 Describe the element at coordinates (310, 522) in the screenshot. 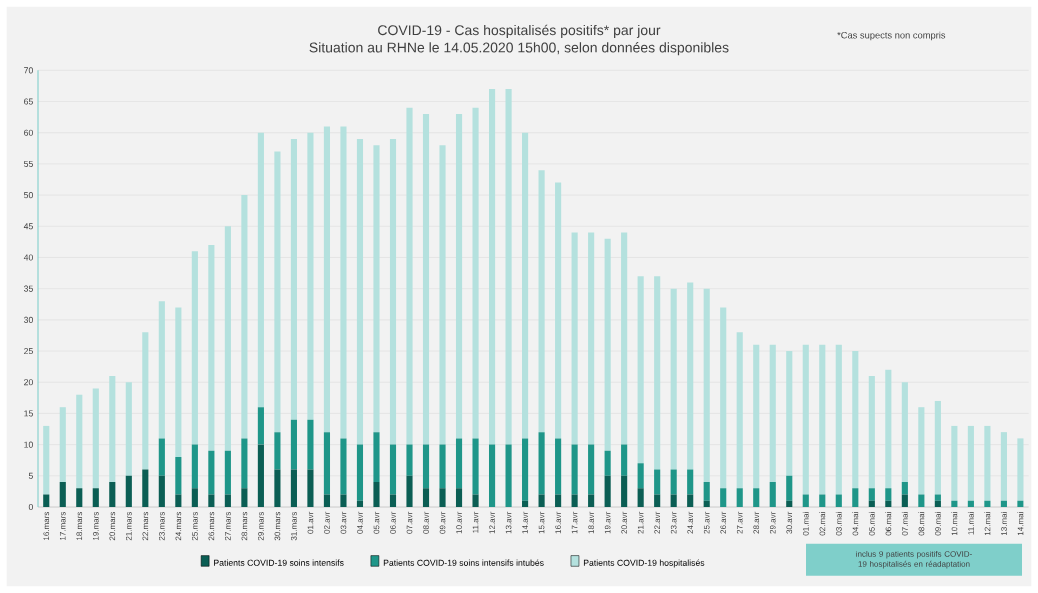

I see `x-tick-label: 01.avr` at that location.